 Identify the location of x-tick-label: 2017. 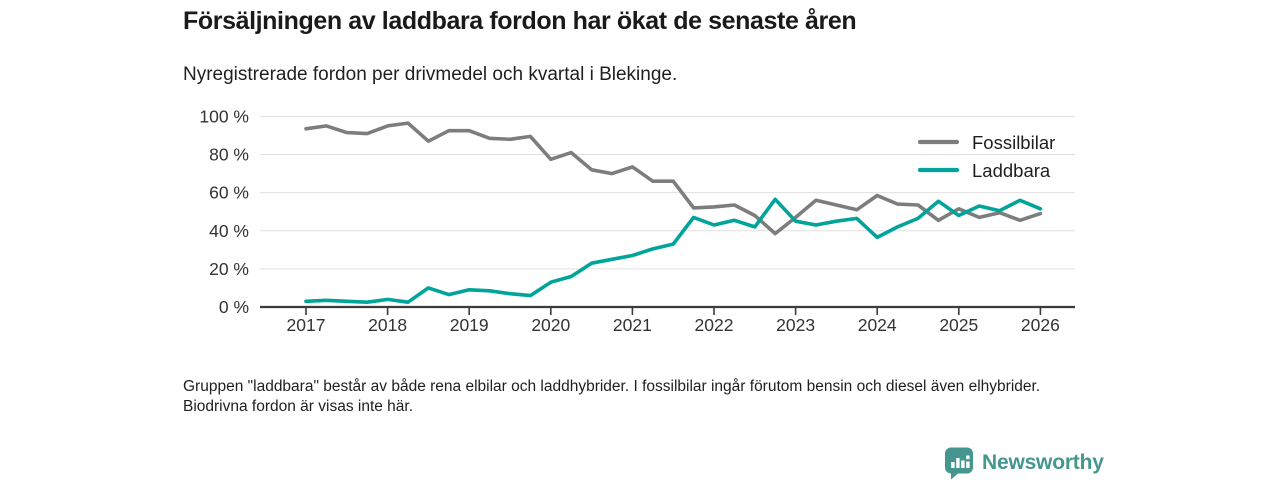
(306, 325).